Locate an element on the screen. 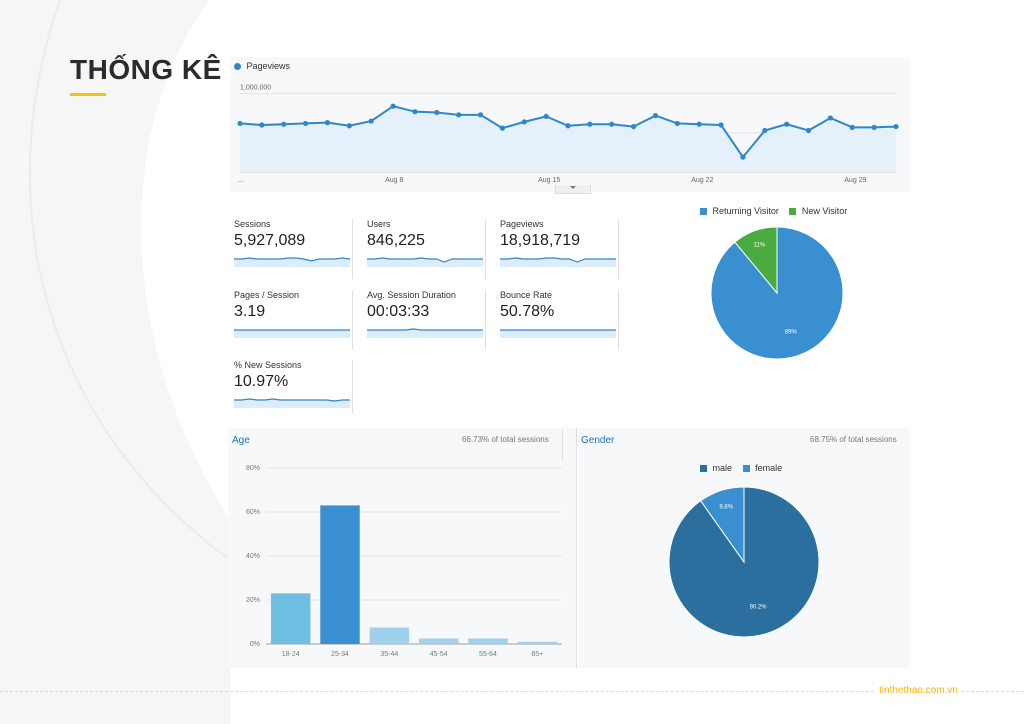  metric-value: 18,918,719 is located at coordinates (540, 240).